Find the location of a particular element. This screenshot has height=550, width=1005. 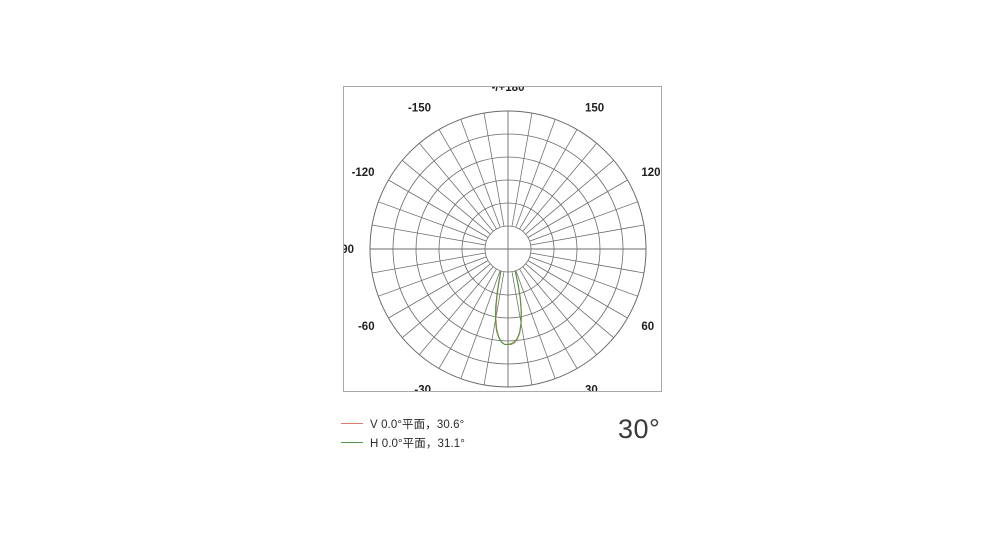

angle-tick-label: -150 is located at coordinates (419, 109).